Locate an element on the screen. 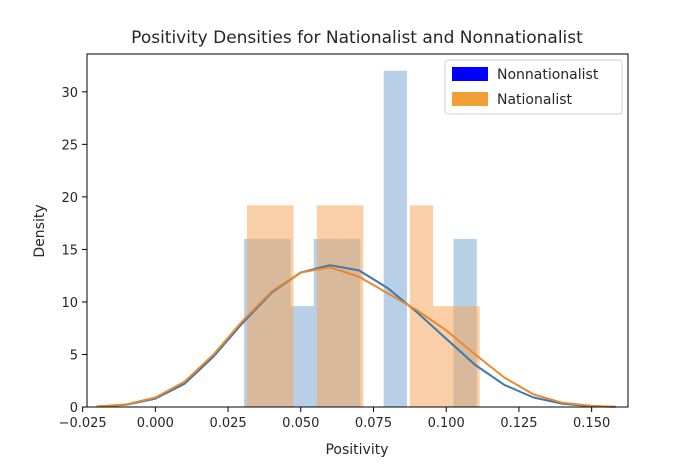 This screenshot has width=695, height=474. y-tick-label: 0 is located at coordinates (74, 408).